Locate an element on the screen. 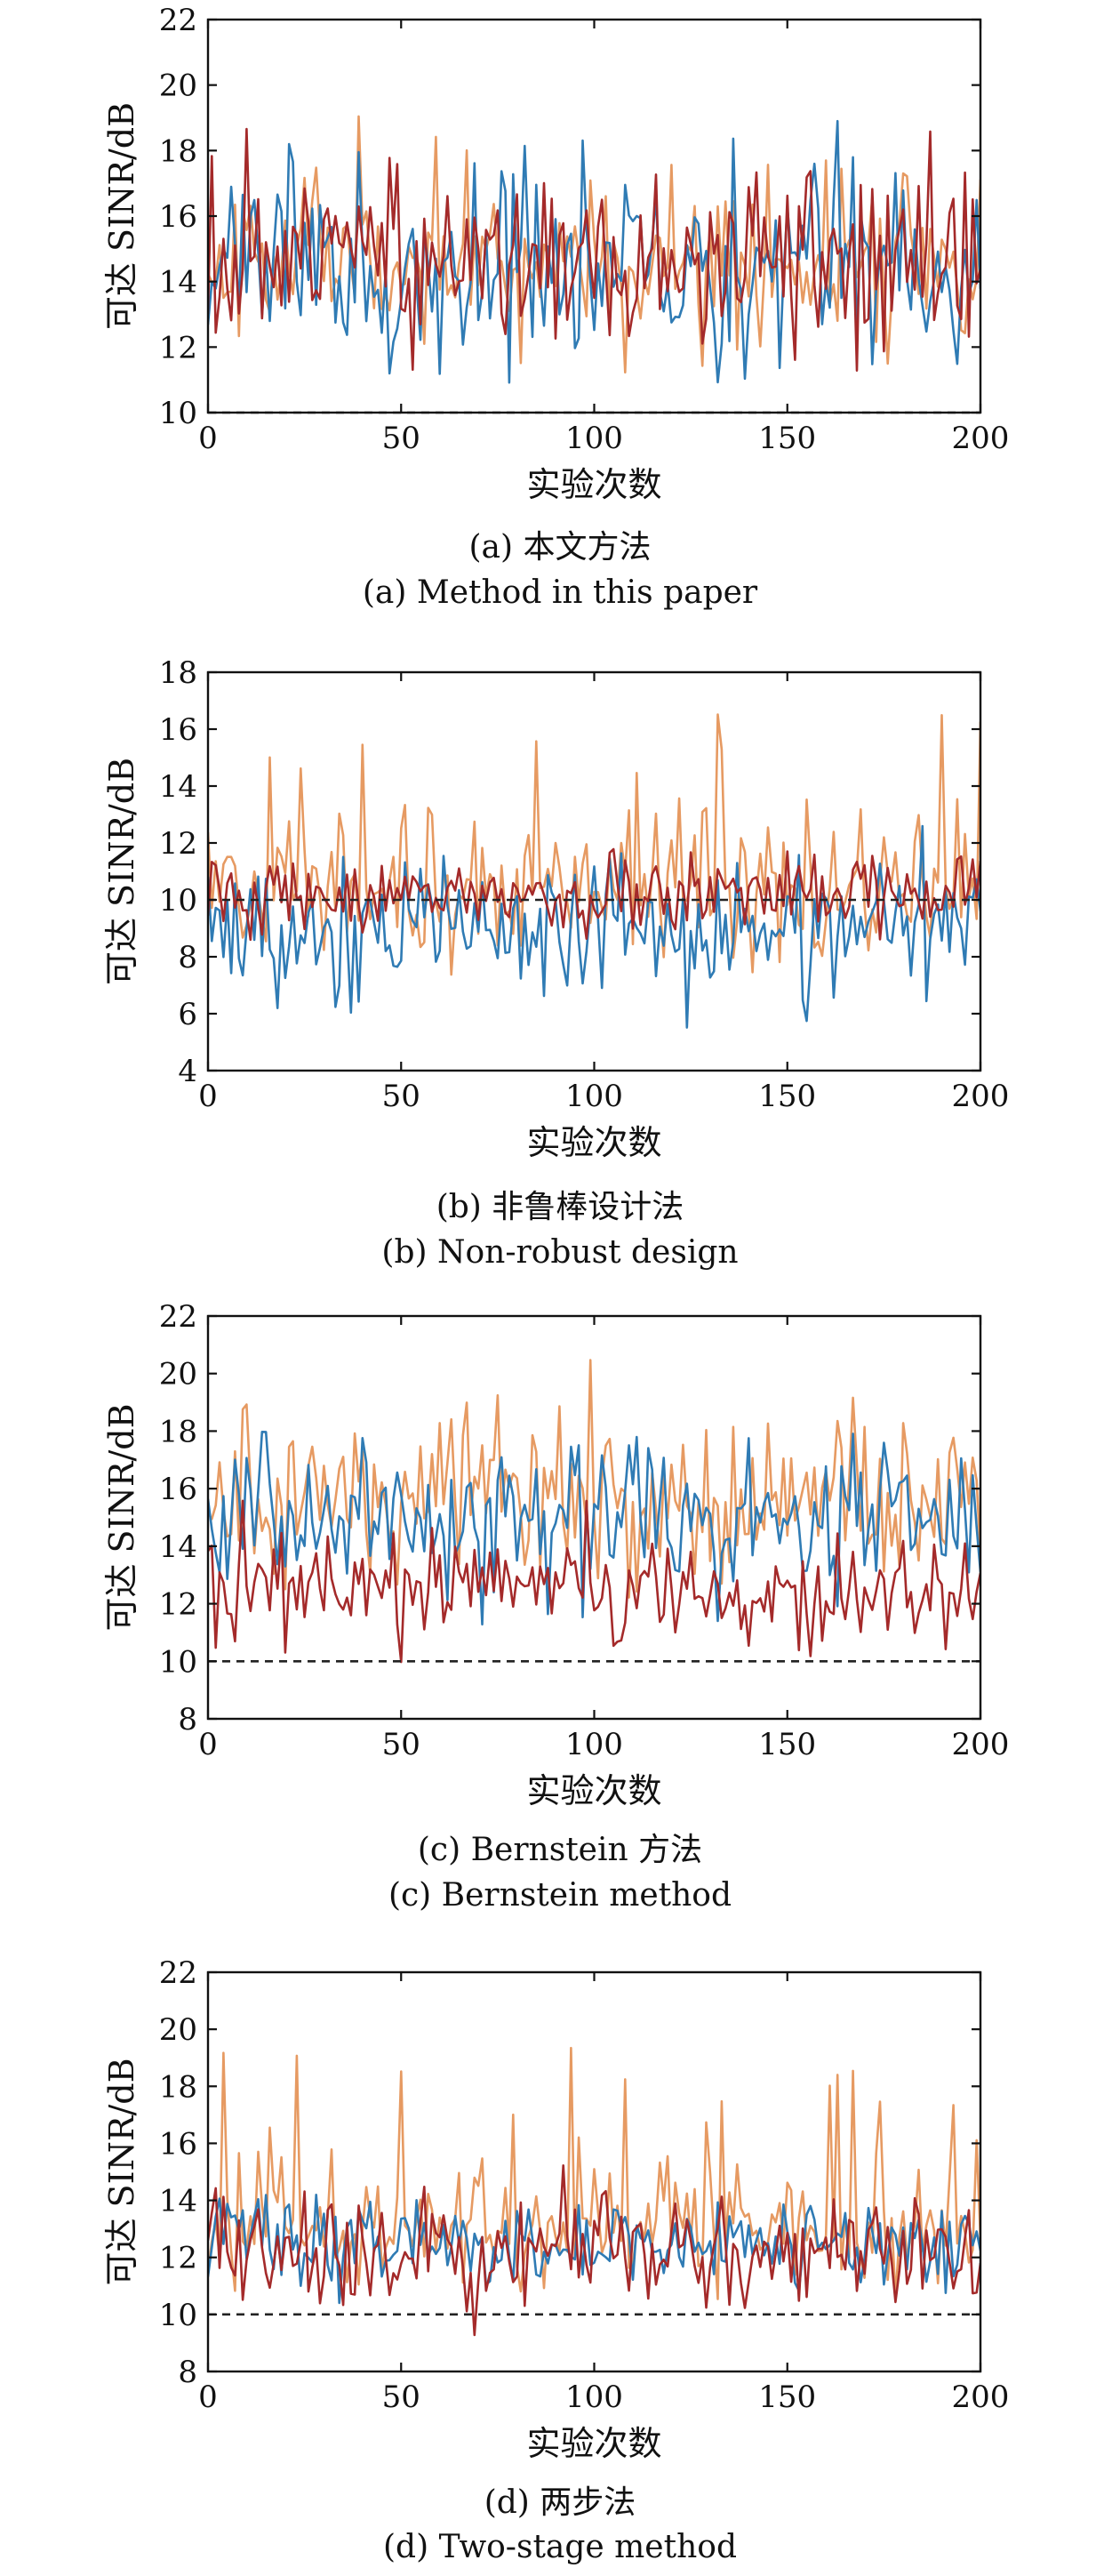  y-tick-label: 6 is located at coordinates (187, 1014).